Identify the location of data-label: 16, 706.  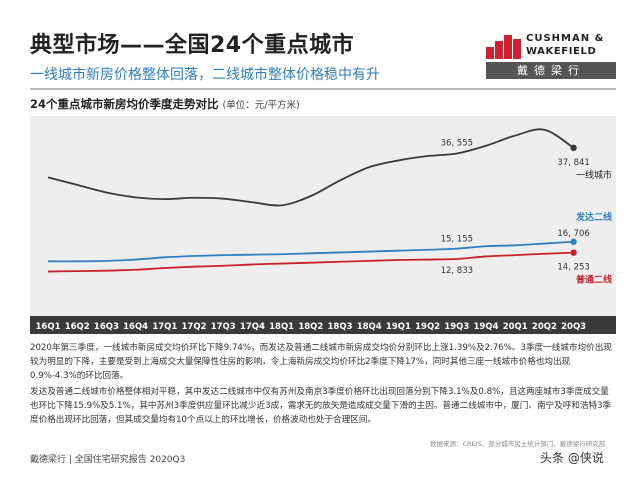
(573, 234).